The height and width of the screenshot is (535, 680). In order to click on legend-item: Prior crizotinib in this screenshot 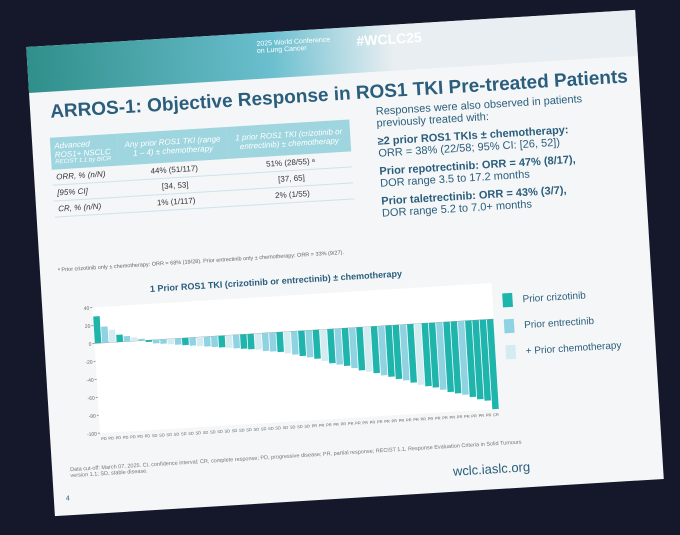, I will do `click(560, 297)`.